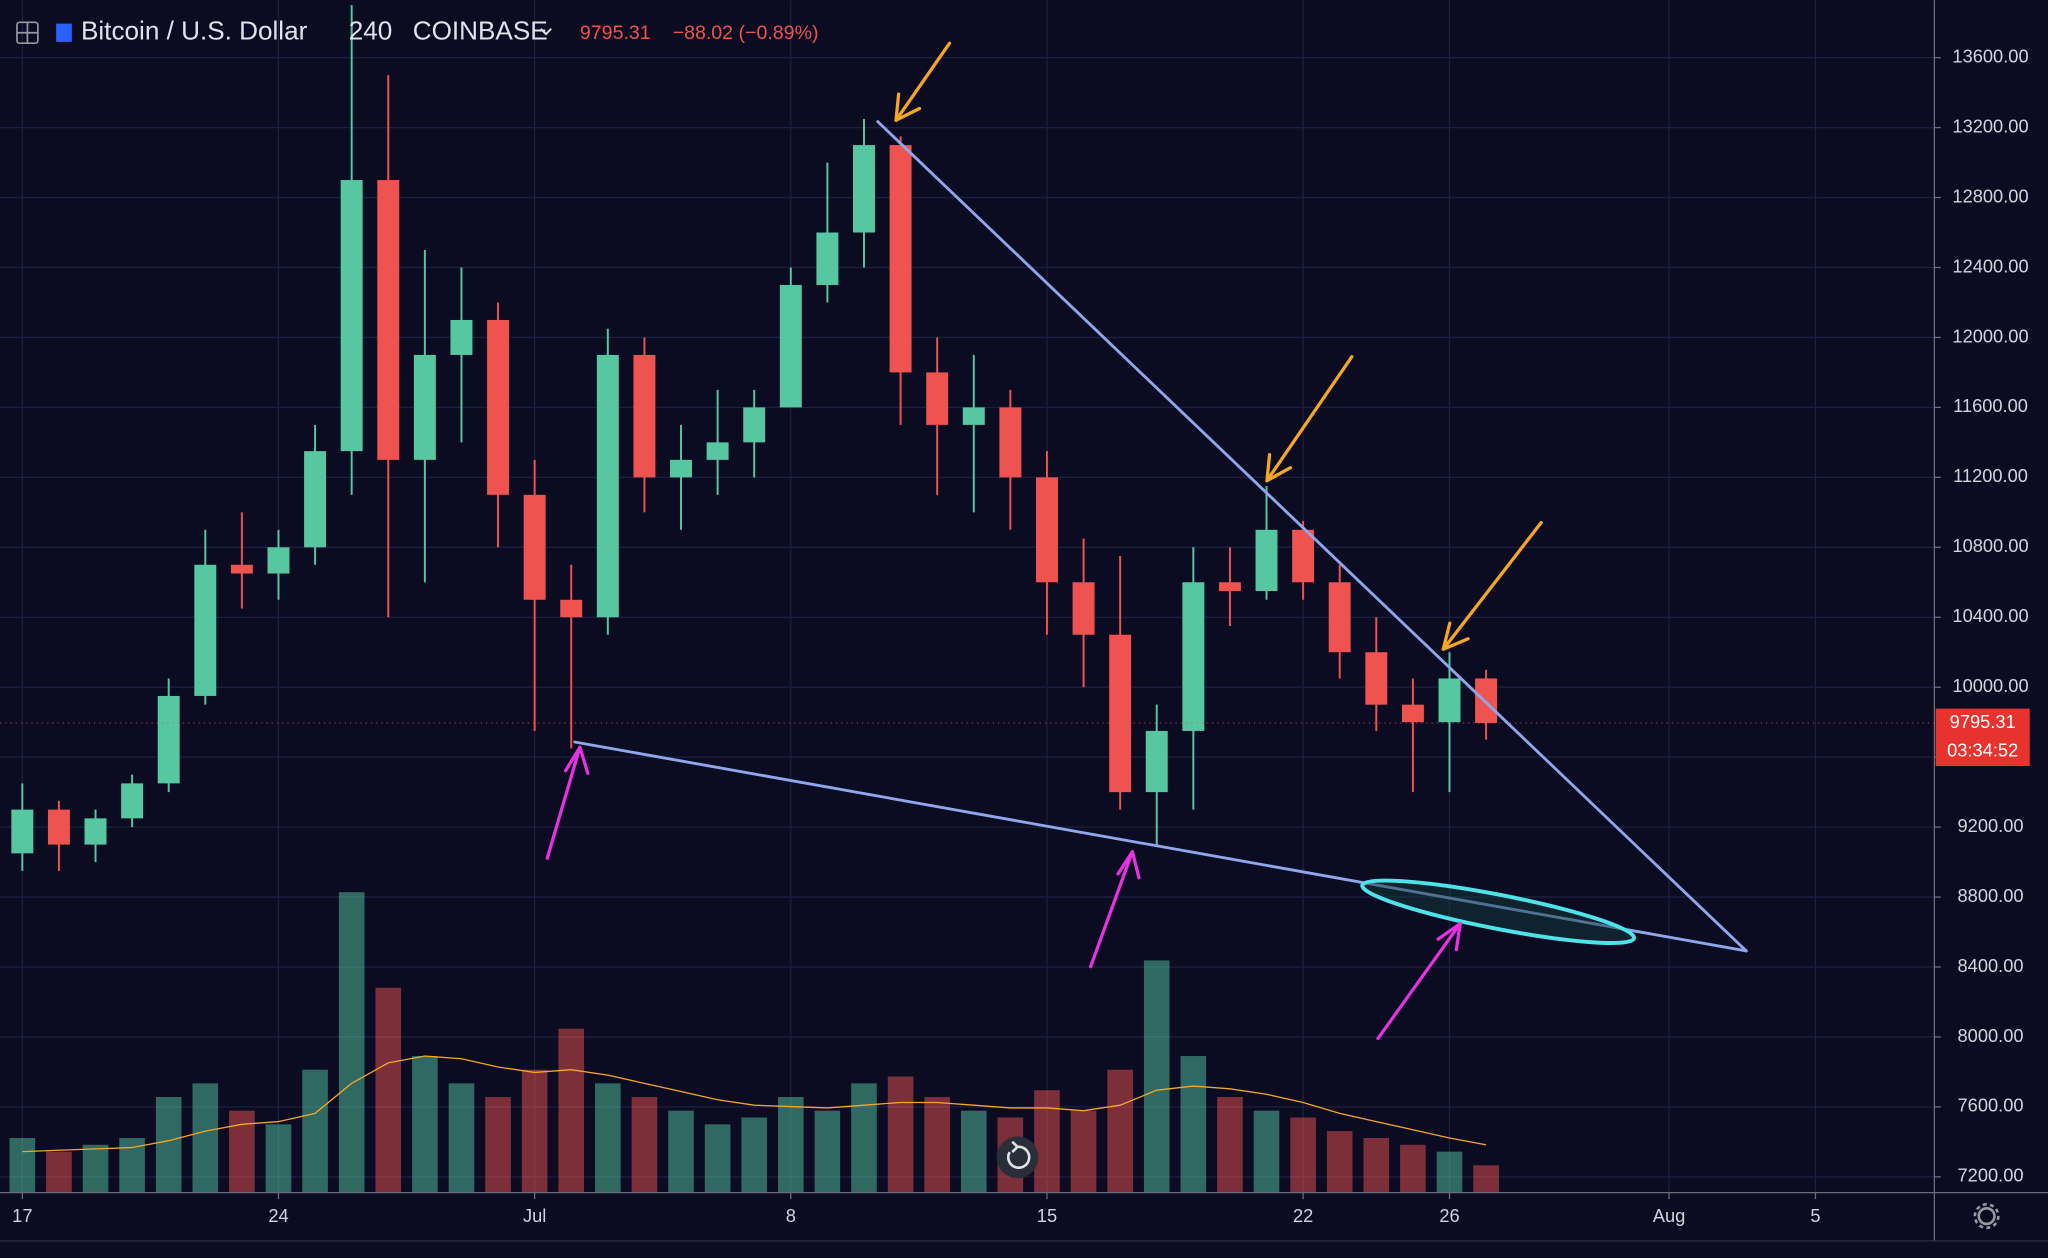 This screenshot has width=2048, height=1258. What do you see at coordinates (1991, 825) in the screenshot?
I see `y-tick-label: 9200.00` at bounding box center [1991, 825].